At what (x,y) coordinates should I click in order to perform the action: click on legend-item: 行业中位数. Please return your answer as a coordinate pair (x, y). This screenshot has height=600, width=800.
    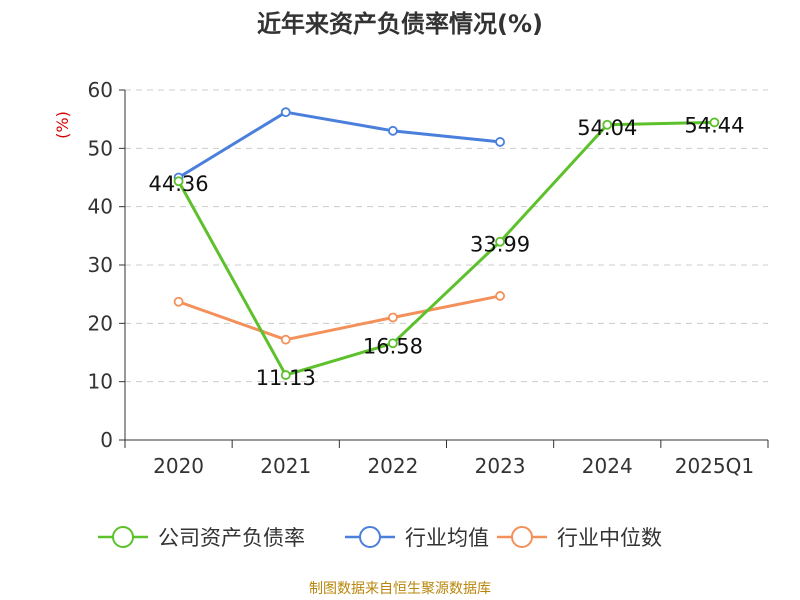
    Looking at the image, I should click on (579, 538).